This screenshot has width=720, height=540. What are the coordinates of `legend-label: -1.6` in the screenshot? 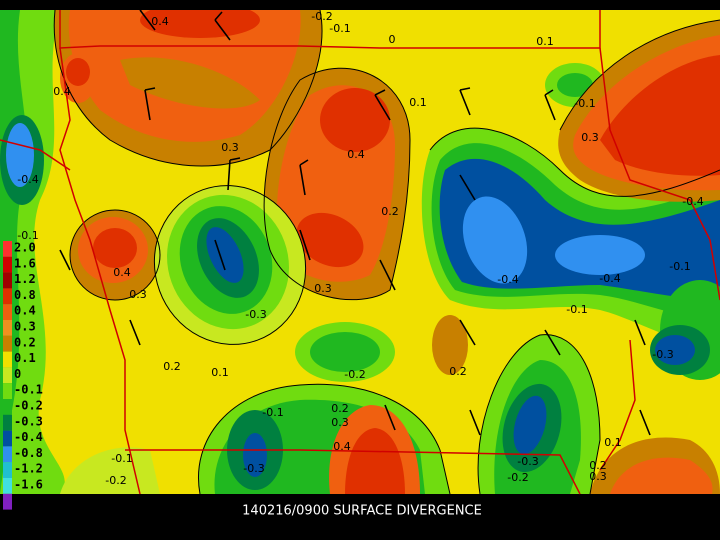 It's located at (28, 485).